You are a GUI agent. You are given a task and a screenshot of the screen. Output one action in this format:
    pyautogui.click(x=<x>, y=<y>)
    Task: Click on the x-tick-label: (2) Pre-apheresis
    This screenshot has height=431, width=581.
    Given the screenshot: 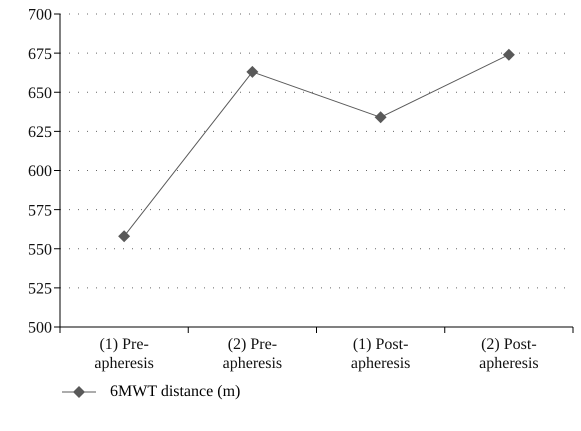 What is the action you would take?
    pyautogui.click(x=252, y=354)
    